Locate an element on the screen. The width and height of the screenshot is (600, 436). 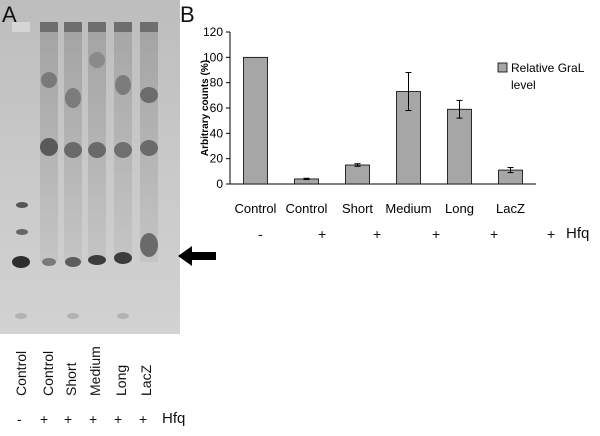
y-tick-label: 80 is located at coordinates (217, 83).